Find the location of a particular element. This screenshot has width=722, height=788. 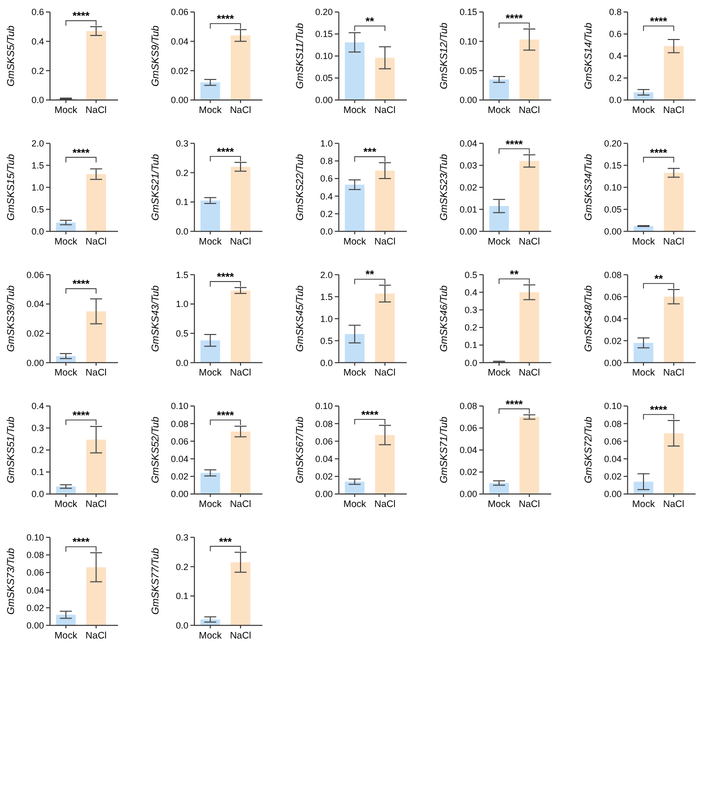

y-tick-label: 2.0 is located at coordinates (326, 275).